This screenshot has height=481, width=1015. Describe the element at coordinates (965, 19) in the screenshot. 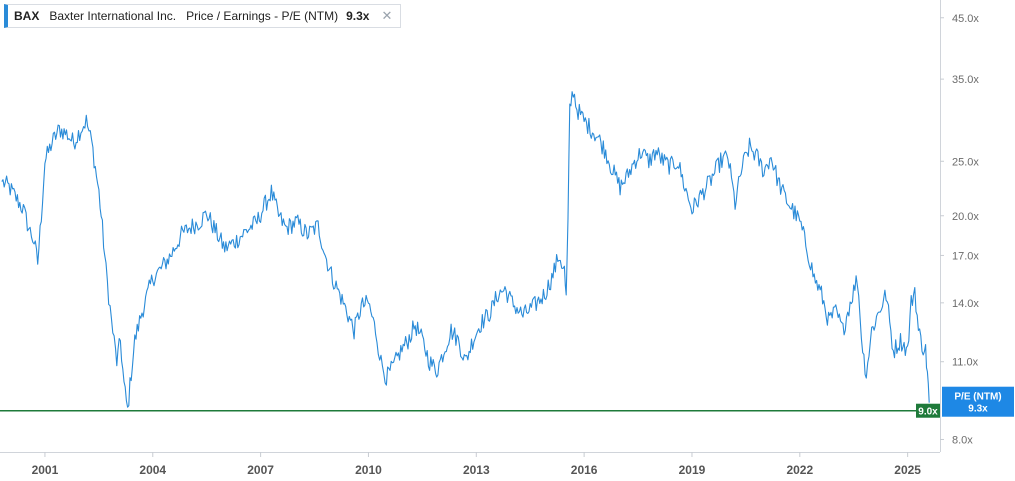

I see `y-tick-label: 45.0x` at that location.